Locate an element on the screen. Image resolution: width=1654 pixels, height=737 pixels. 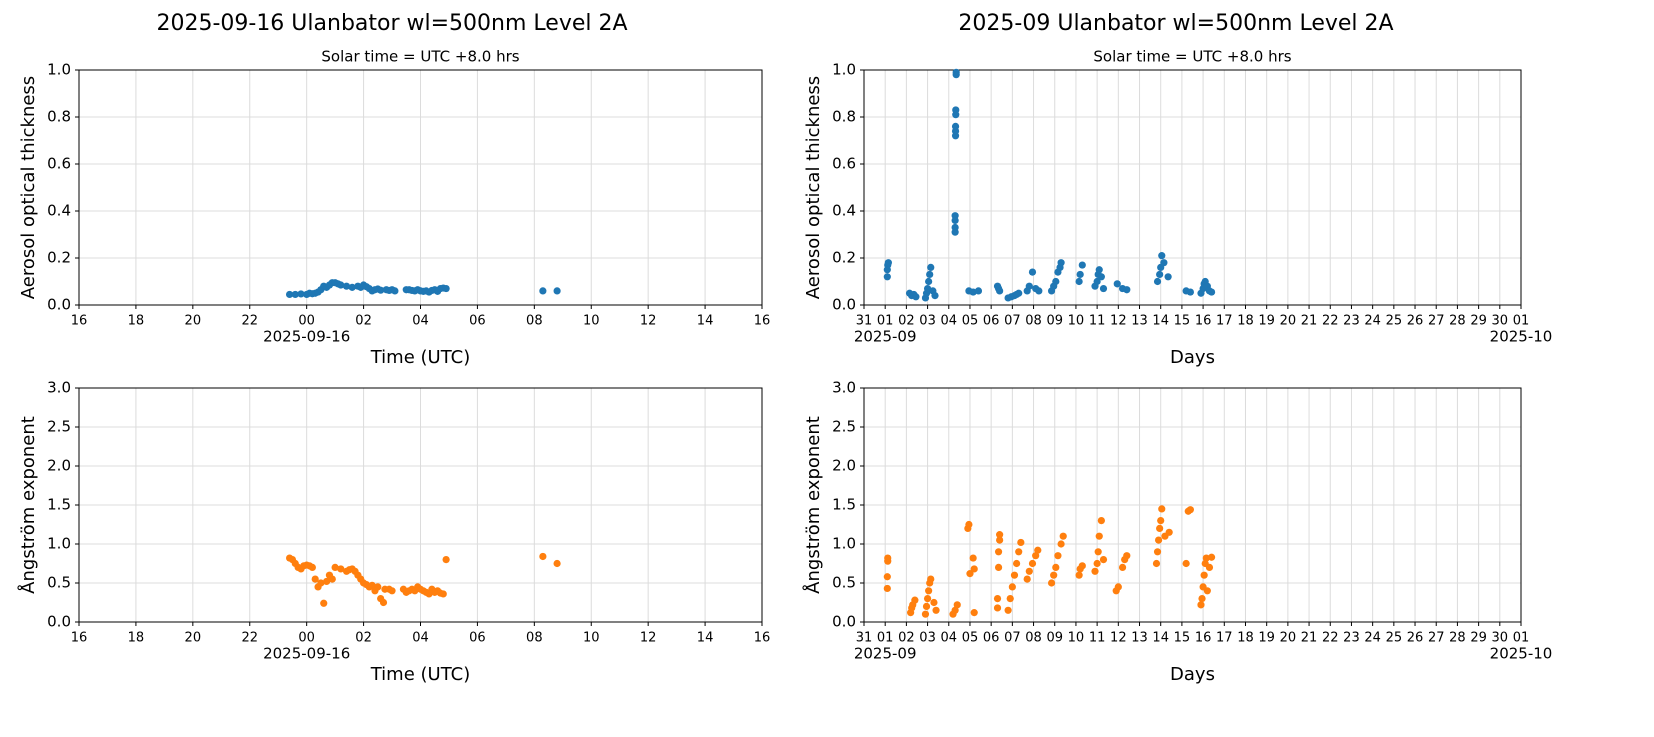
x-offset-label: 2025-10 is located at coordinates (1521, 654).